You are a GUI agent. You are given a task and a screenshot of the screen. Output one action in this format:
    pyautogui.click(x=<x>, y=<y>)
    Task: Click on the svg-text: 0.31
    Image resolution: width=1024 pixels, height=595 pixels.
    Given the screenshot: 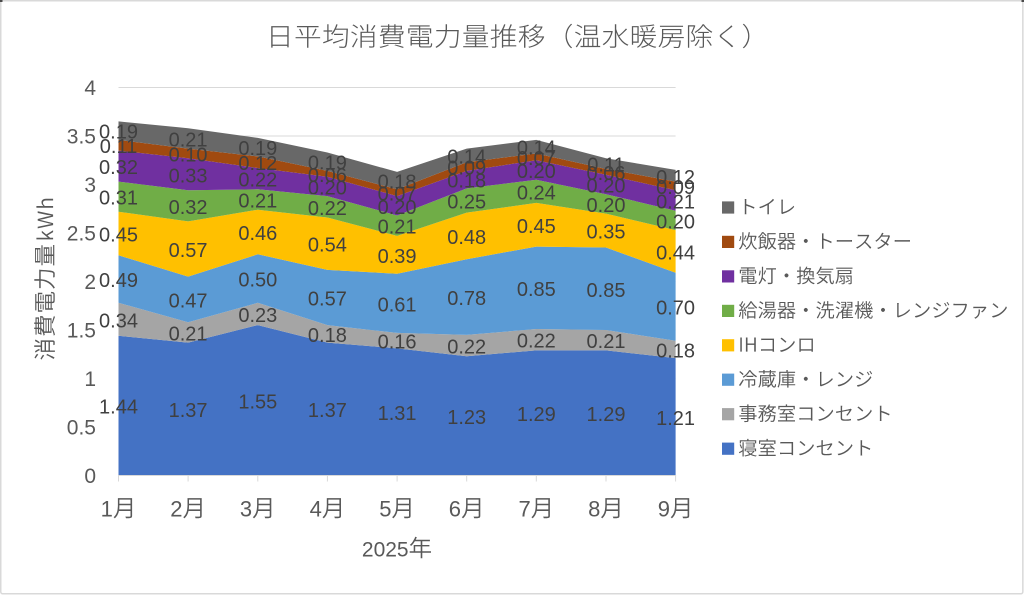 What is the action you would take?
    pyautogui.click(x=118, y=199)
    